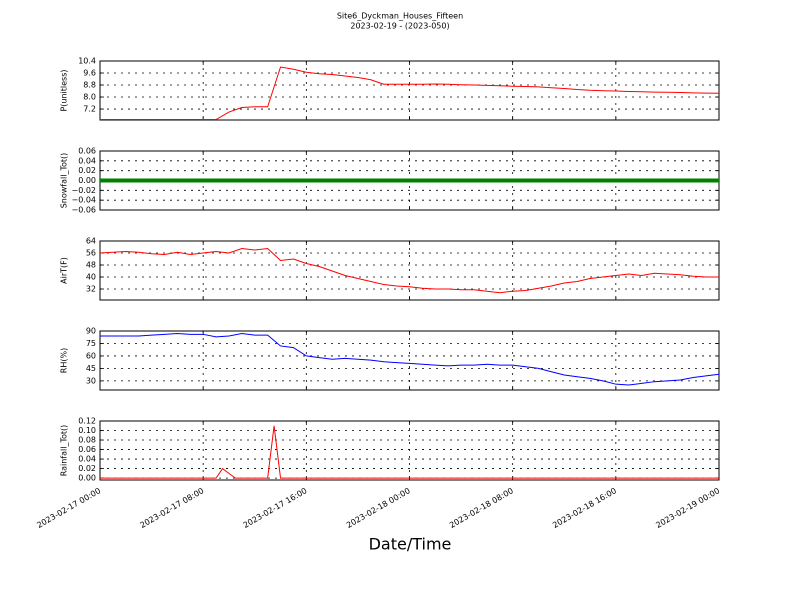 The height and width of the screenshot is (600, 800). What do you see at coordinates (400, 16) in the screenshot?
I see `figure-title: Site6_Dyckman_Houses_Fifteen` at bounding box center [400, 16].